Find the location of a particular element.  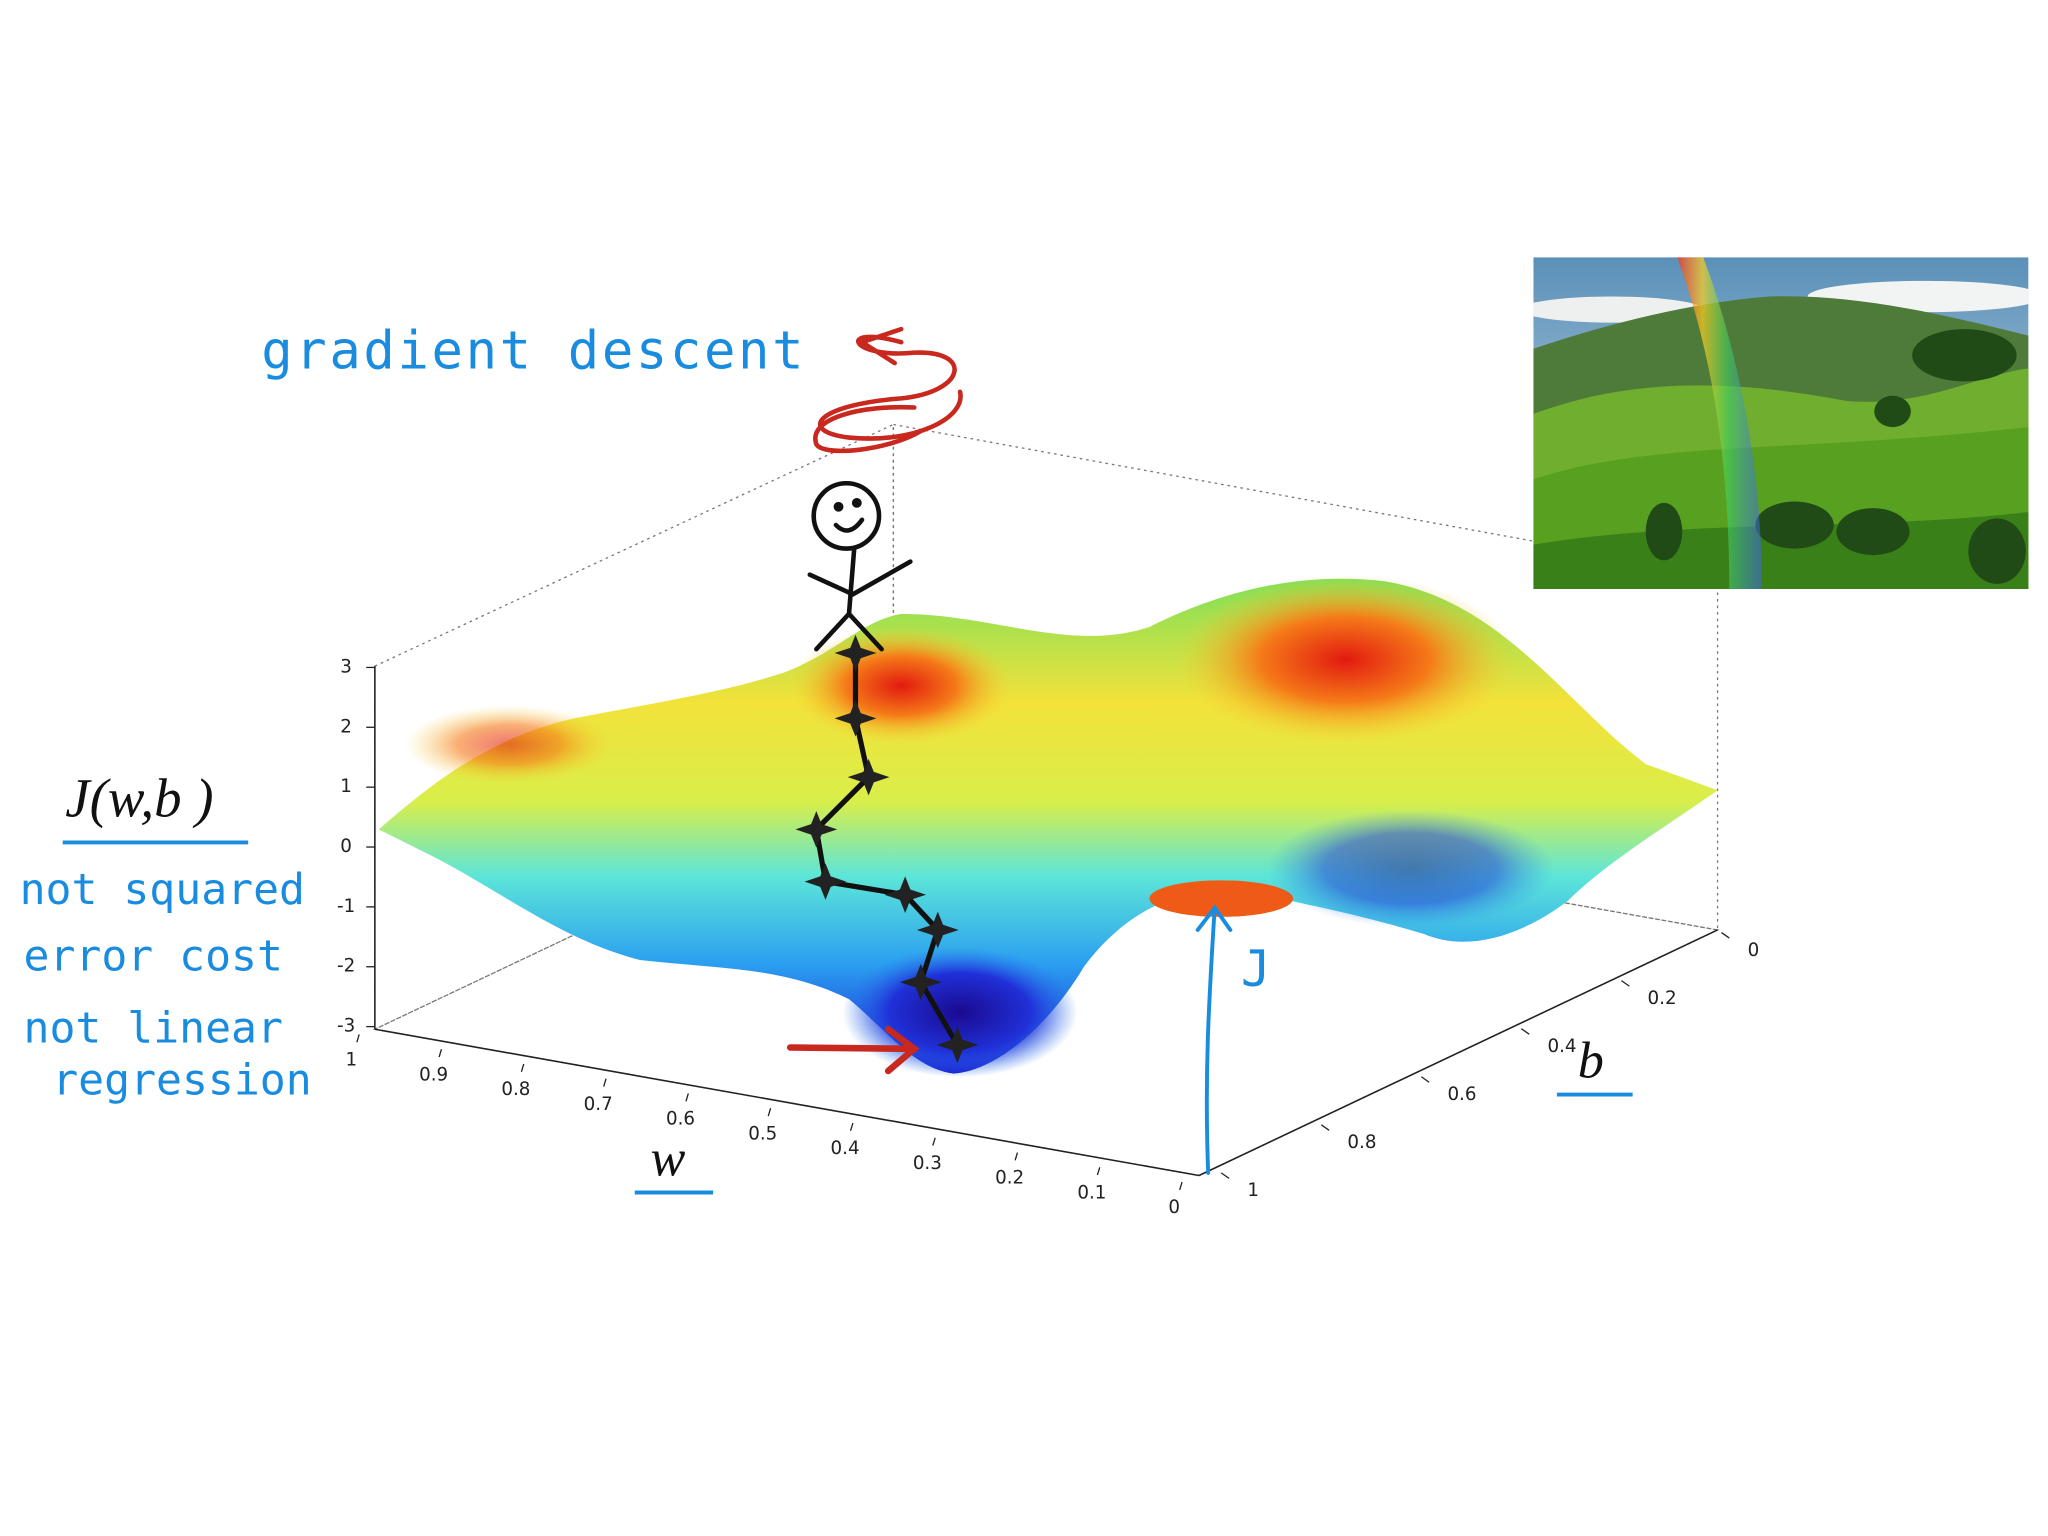

w-tick-label: 0.2 is located at coordinates (1009, 1178).